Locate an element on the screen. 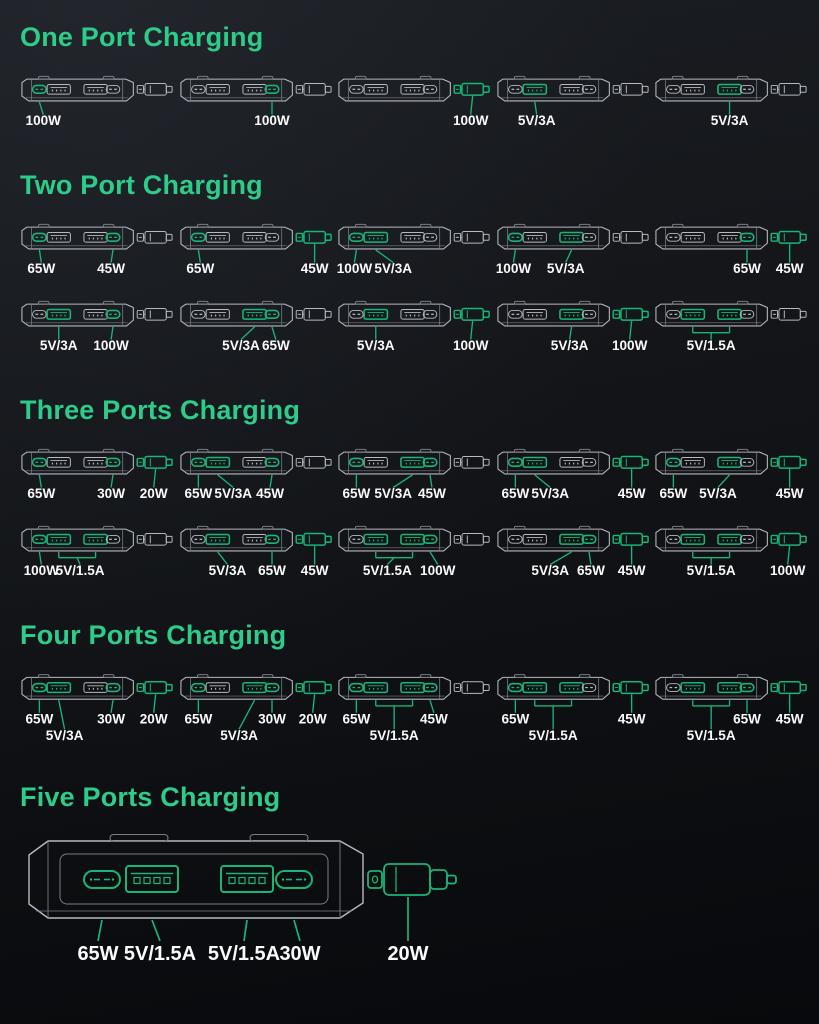  powerbank-diagram: 5V/3A 65W 45W is located at coordinates (572, 551).